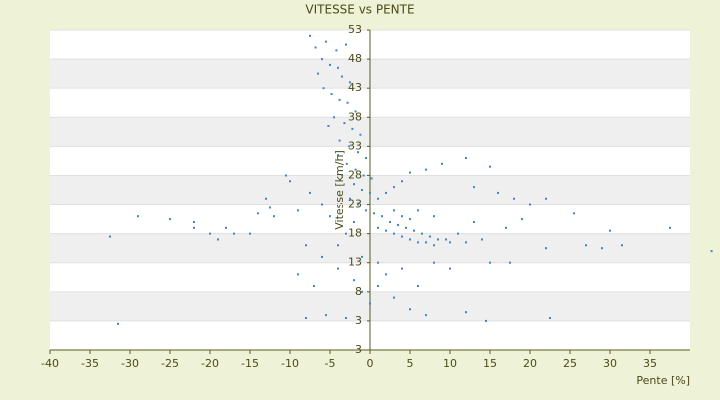 This screenshot has height=400, width=720. I want to click on x-tick-label: 0, so click(370, 363).